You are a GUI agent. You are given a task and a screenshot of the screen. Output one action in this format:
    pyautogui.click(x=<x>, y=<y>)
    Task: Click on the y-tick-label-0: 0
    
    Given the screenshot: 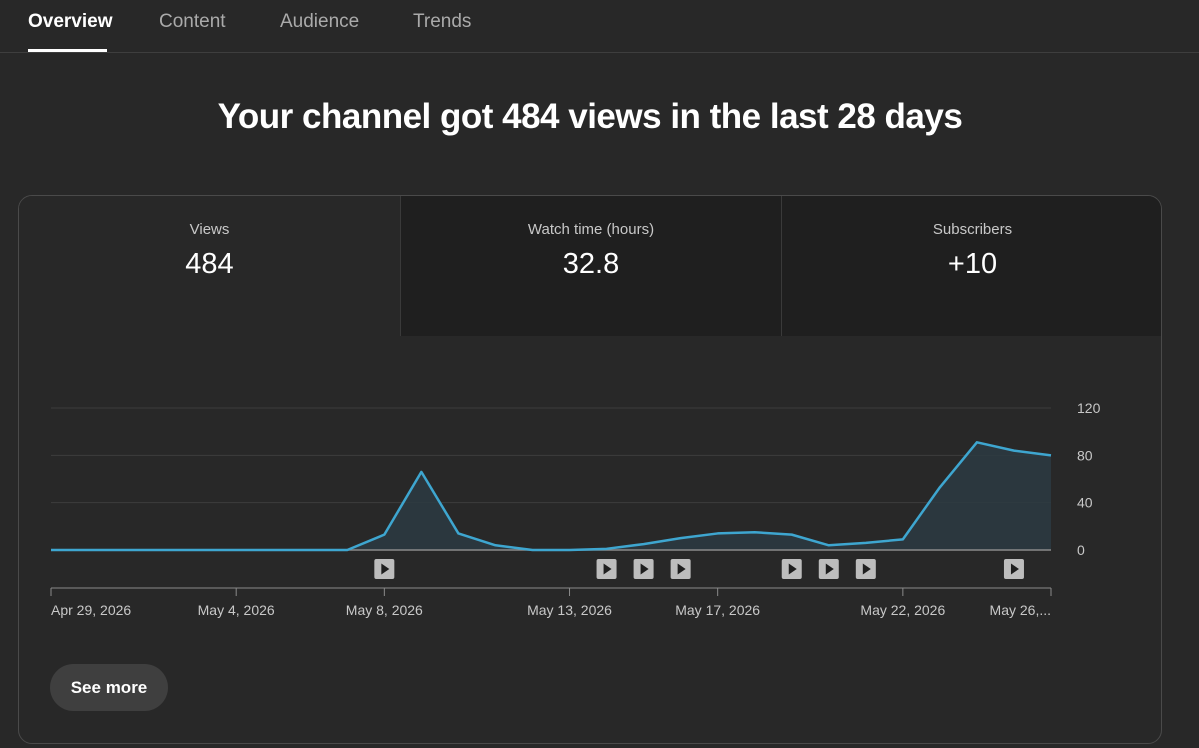 What is the action you would take?
    pyautogui.click(x=1081, y=550)
    